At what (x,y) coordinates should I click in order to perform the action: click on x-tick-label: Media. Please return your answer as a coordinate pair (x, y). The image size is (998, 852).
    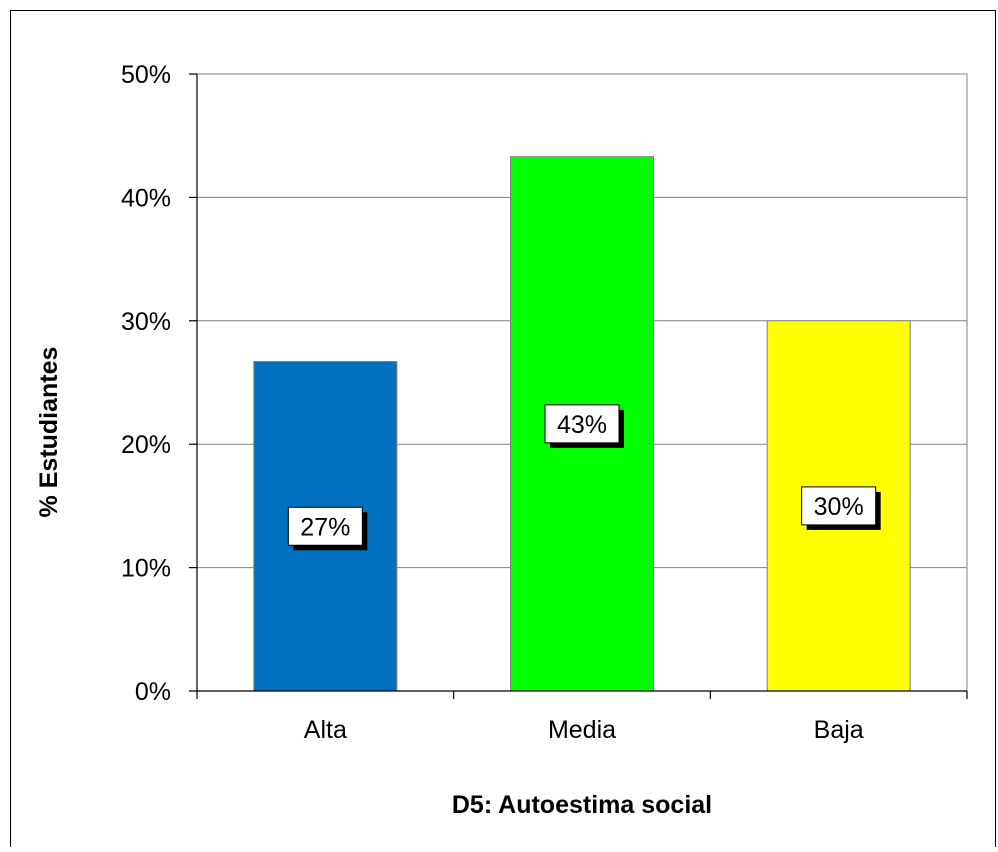
    Looking at the image, I should click on (582, 730).